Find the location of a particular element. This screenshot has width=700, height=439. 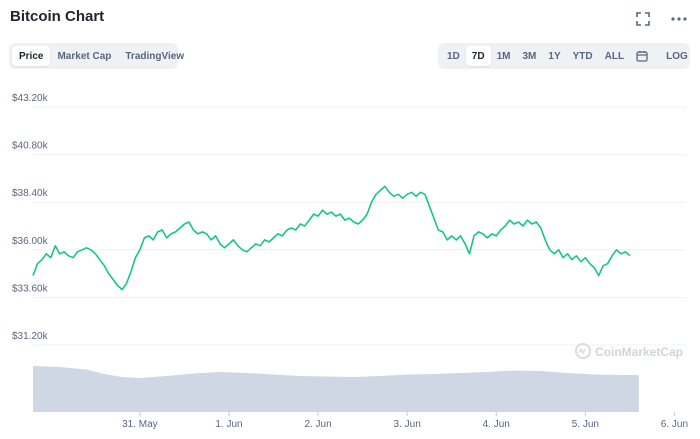

expand-icon is located at coordinates (643, 19).